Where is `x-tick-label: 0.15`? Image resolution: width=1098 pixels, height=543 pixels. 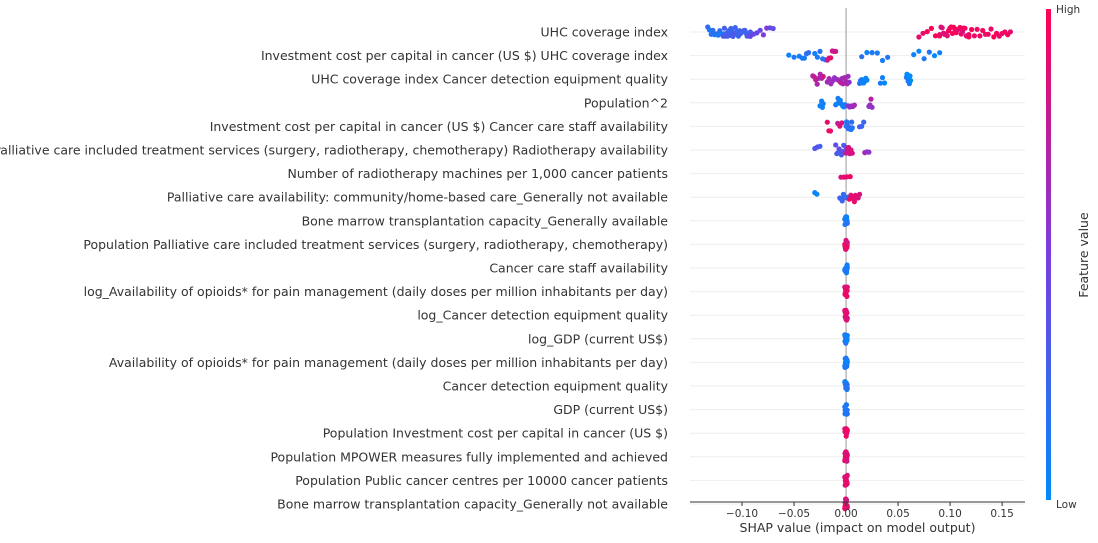 x-tick-label: 0.15 is located at coordinates (1001, 514).